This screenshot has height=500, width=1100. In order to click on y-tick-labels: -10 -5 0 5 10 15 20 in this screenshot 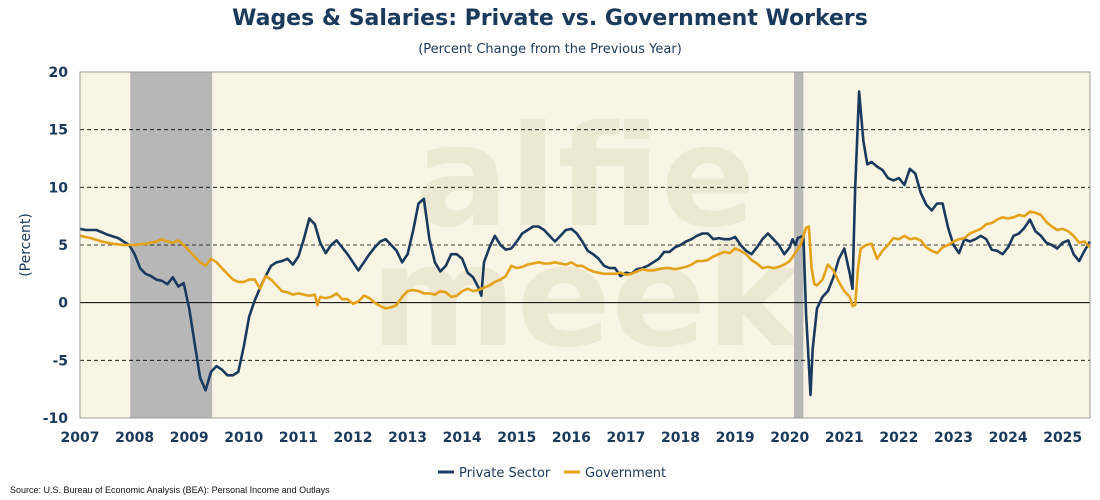, I will do `click(56, 246)`.